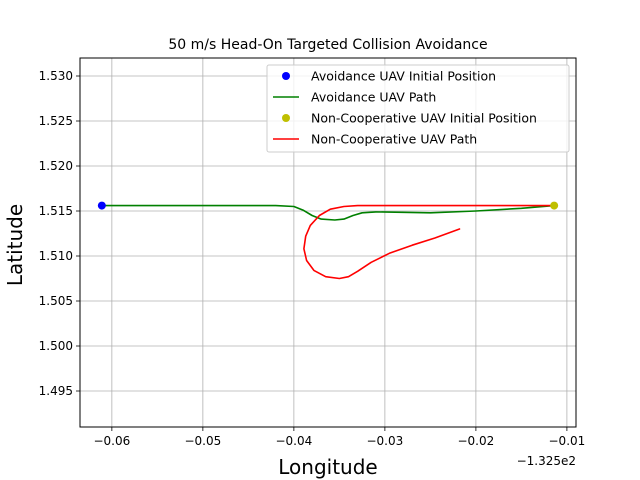 Image resolution: width=640 pixels, height=480 pixels. What do you see at coordinates (56, 211) in the screenshot?
I see `y-tick-label: 1.515` at bounding box center [56, 211].